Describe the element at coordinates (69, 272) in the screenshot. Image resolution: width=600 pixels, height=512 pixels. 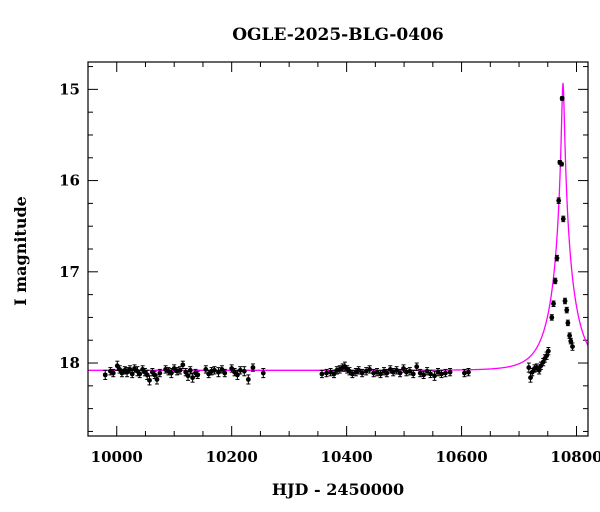
I see `y-tick-label: 17` at that location.